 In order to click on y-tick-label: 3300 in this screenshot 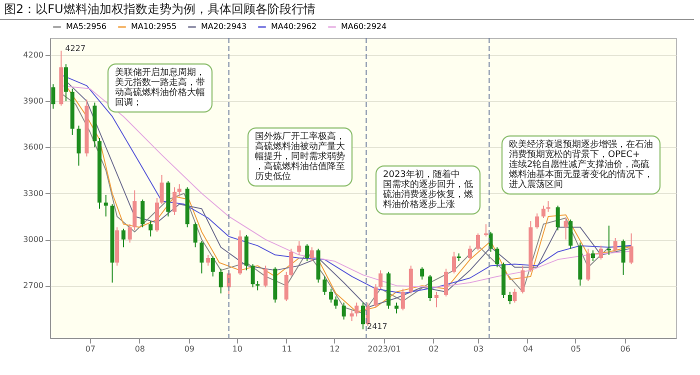, I will do `click(33, 193)`.